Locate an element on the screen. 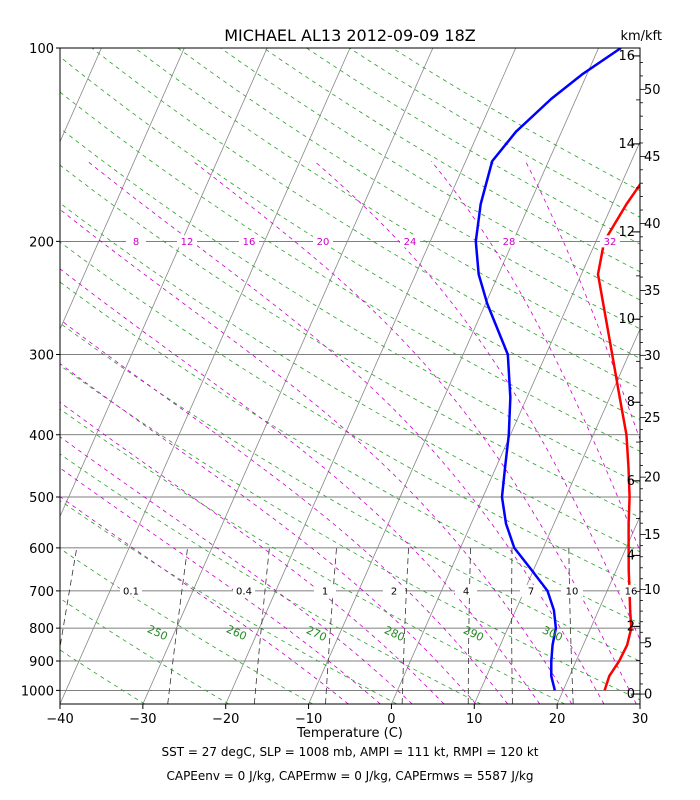  kft-tick-label: 50 is located at coordinates (652, 90).